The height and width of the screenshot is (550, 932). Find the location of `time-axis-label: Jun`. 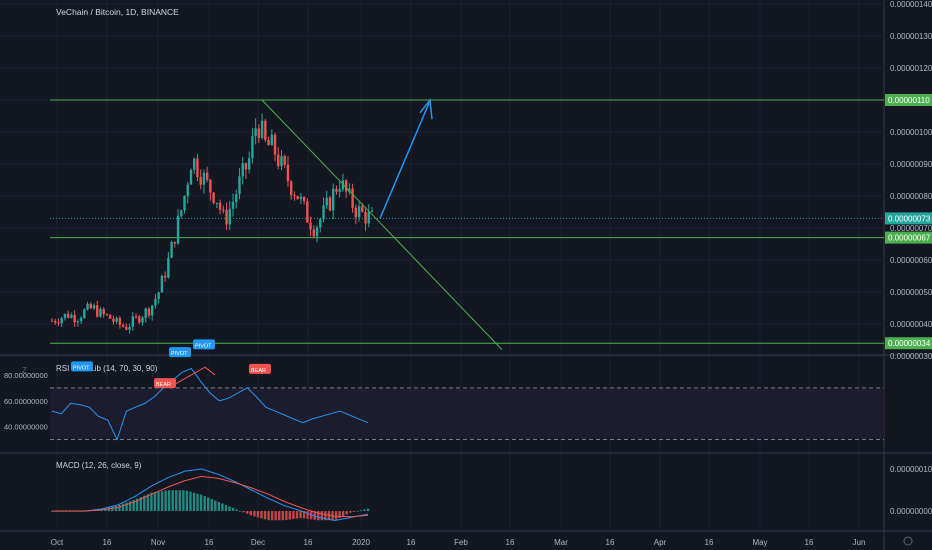

time-axis-label: Jun is located at coordinates (859, 542).